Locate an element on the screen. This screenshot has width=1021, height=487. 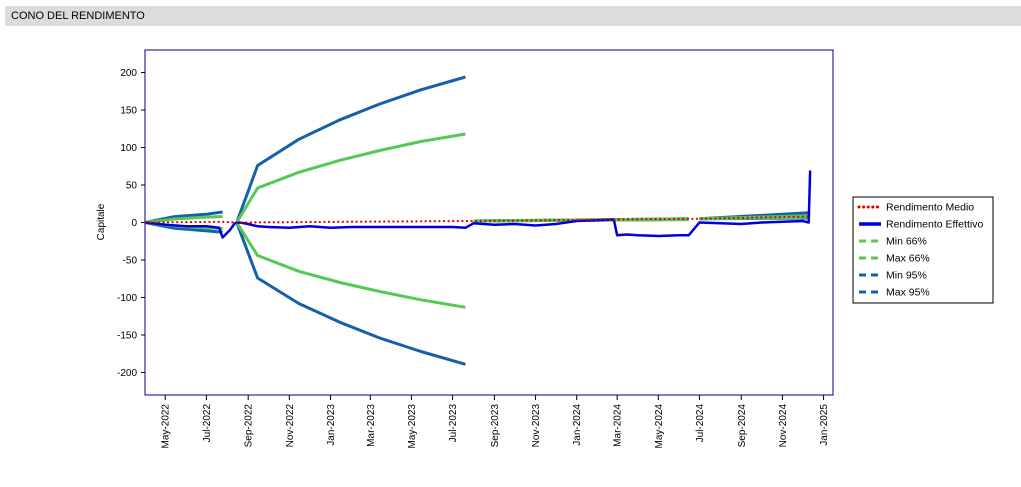
series-rendimento-medio-line is located at coordinates (476, 219).